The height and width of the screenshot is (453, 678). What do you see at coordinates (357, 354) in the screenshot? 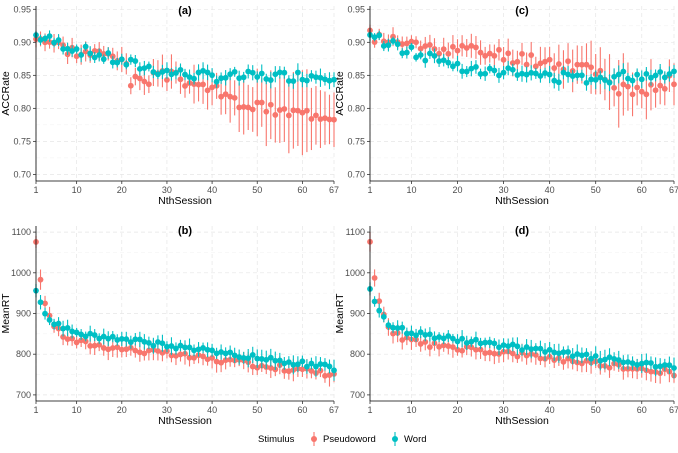
I see `y-tick-label: 800` at bounding box center [357, 354].